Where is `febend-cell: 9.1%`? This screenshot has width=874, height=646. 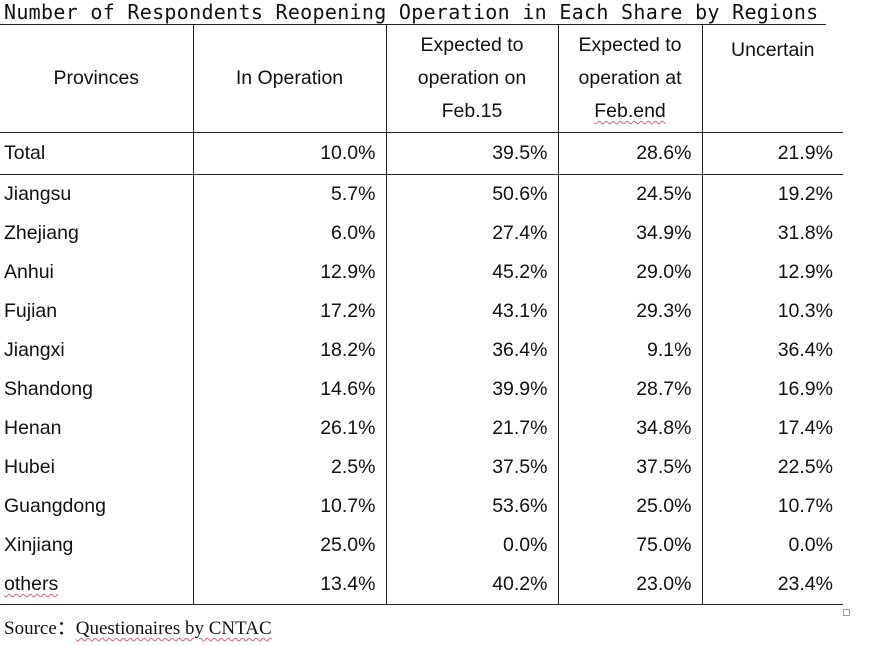 febend-cell: 9.1% is located at coordinates (629, 350).